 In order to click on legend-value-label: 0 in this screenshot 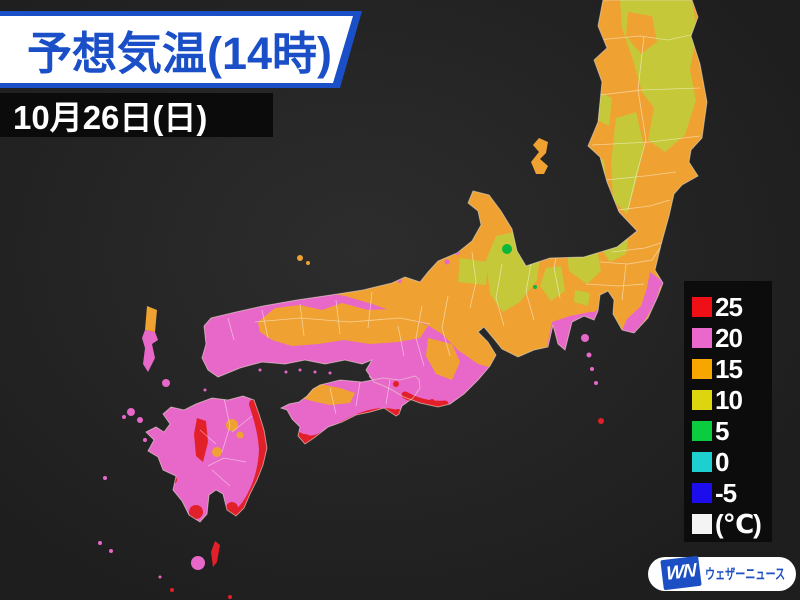, I will do `click(722, 461)`.